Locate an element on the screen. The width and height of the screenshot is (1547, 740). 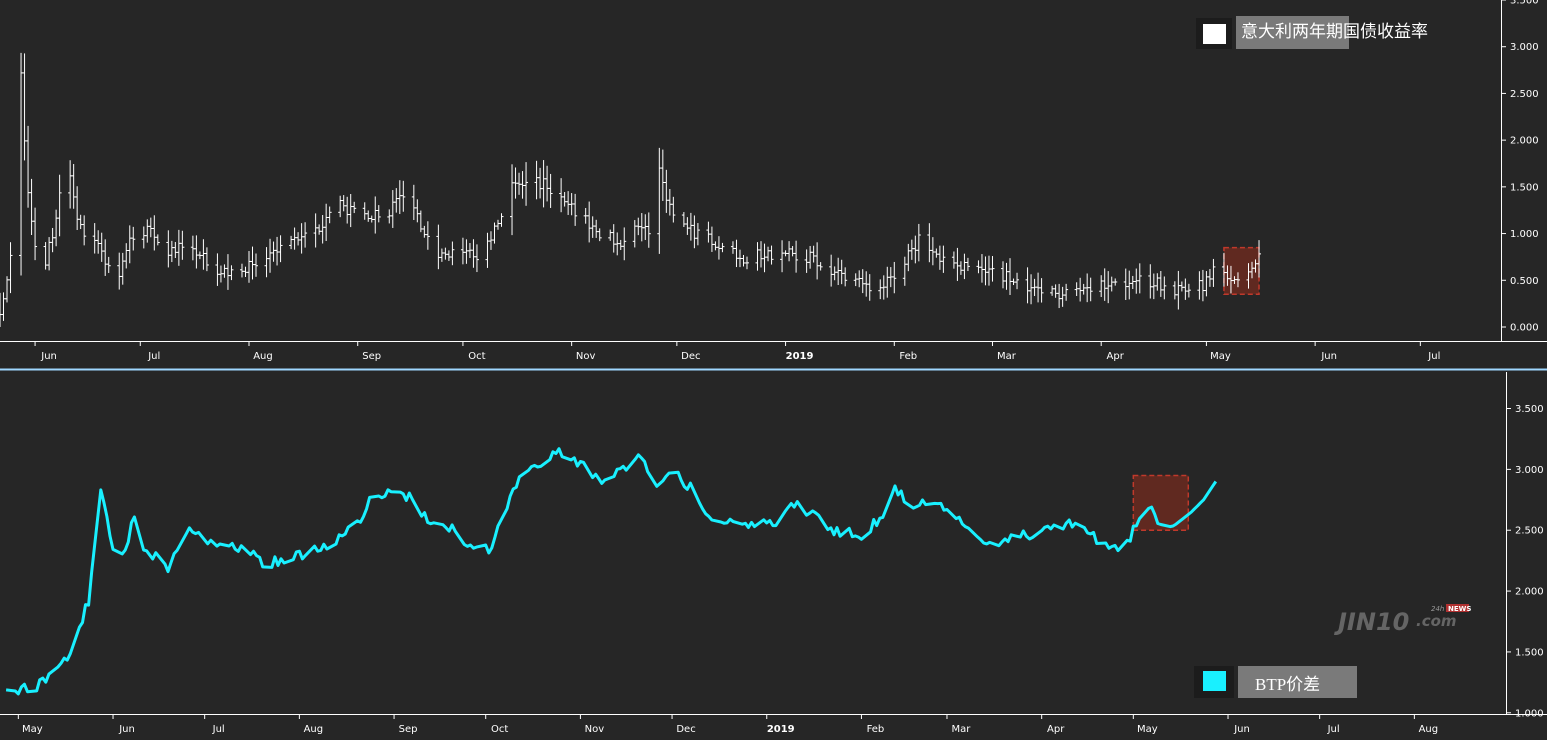
yield-y-tick-label: 3.500 is located at coordinates (1524, 3).